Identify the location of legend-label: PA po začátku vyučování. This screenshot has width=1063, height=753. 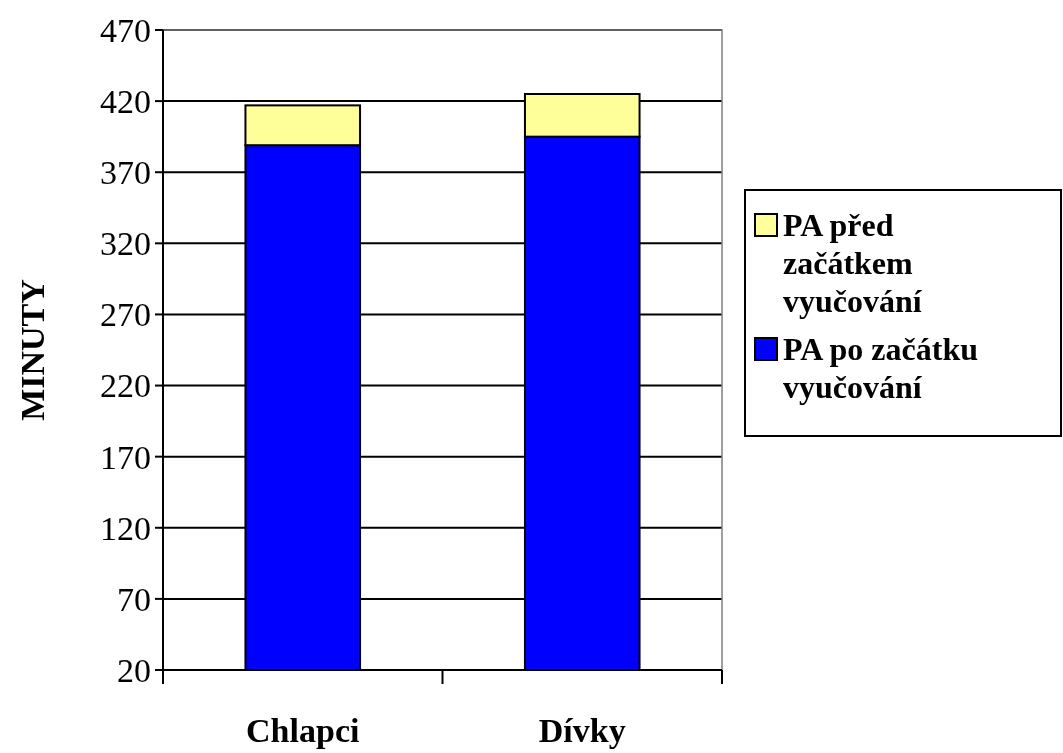
(880, 368).